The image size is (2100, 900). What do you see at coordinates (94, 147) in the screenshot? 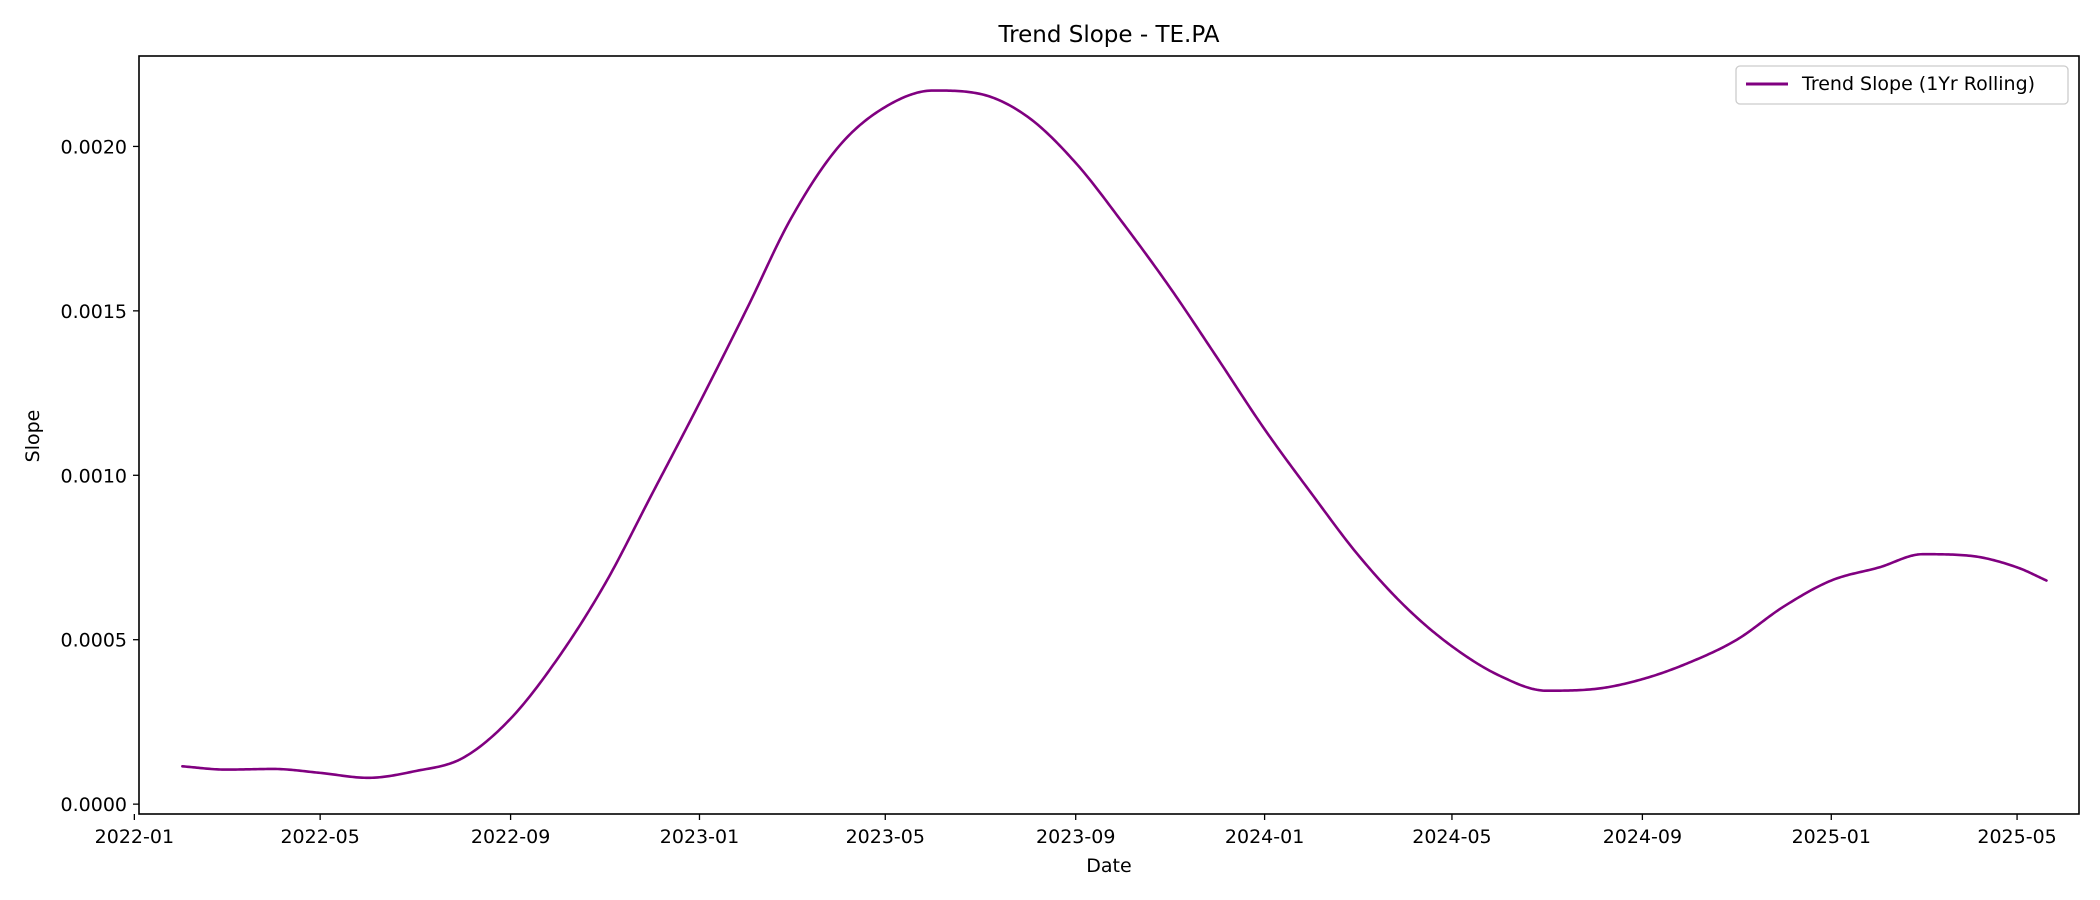
I see `y-tick-label: 0.0020` at bounding box center [94, 147].